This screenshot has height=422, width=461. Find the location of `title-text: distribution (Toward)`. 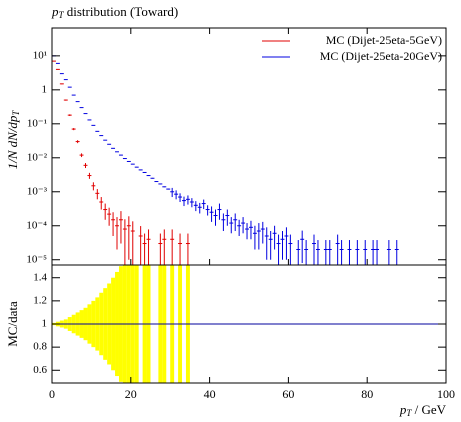

title-text: distribution (Toward) is located at coordinates (121, 11).